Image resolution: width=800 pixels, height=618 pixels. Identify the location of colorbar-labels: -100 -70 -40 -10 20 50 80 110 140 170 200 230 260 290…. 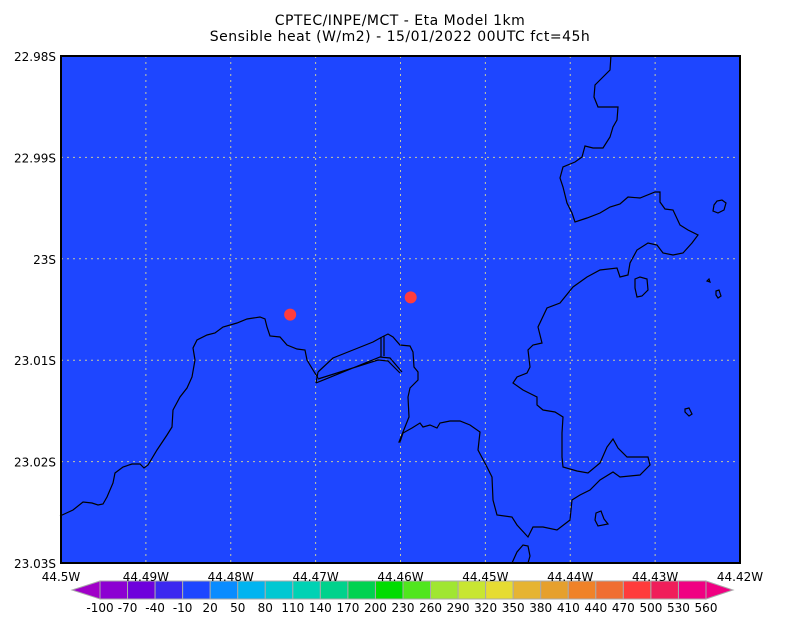
(401, 608).